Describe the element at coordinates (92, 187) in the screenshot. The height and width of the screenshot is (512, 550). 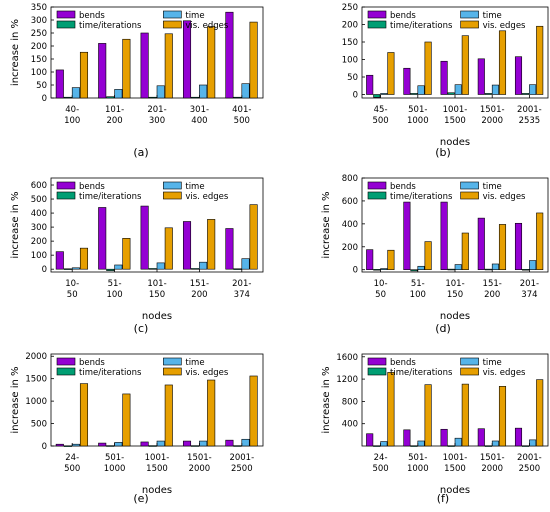
I see `legend-label-bends: bends` at that location.